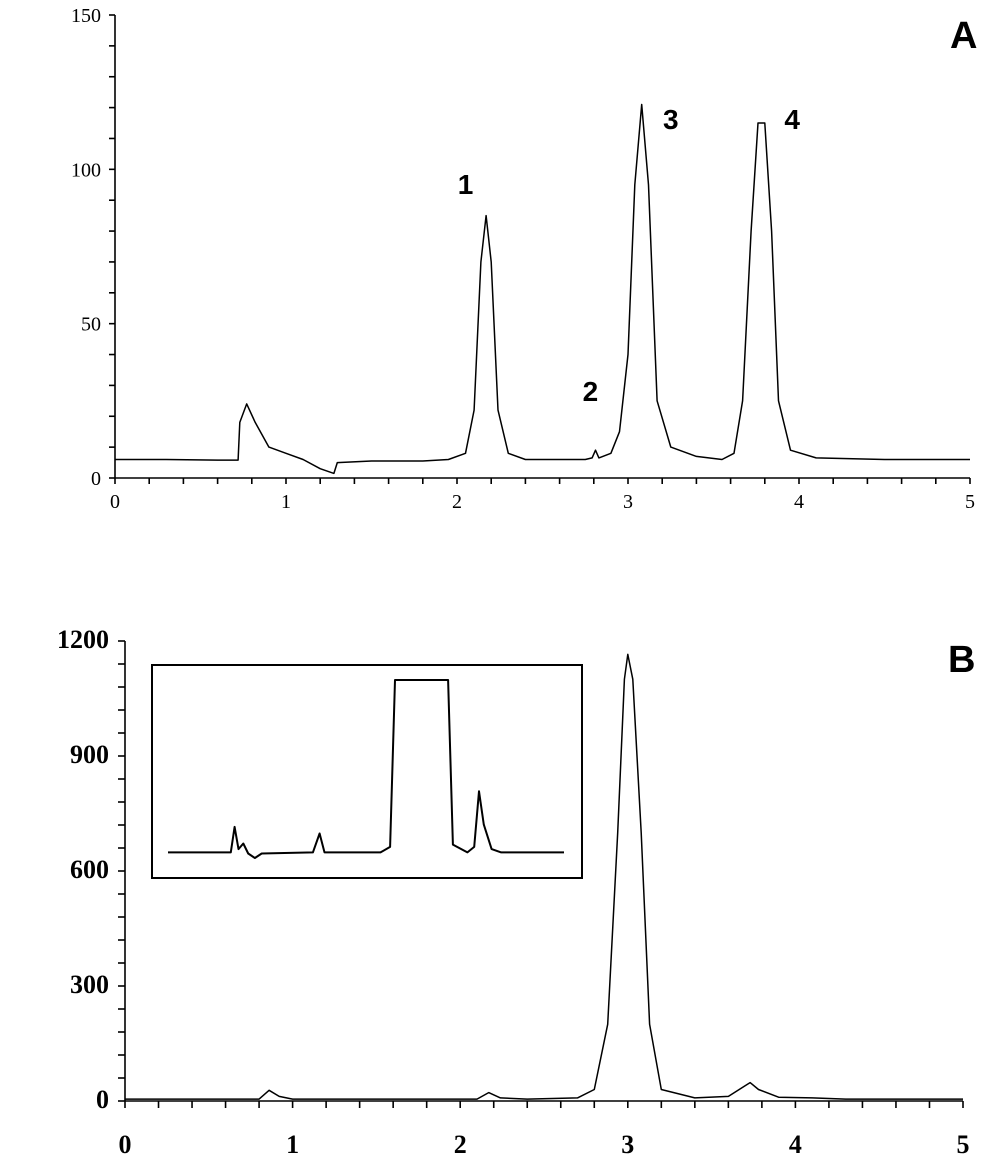 This screenshot has width=1000, height=1163. I want to click on y-tick-label: 100, so click(86, 170).